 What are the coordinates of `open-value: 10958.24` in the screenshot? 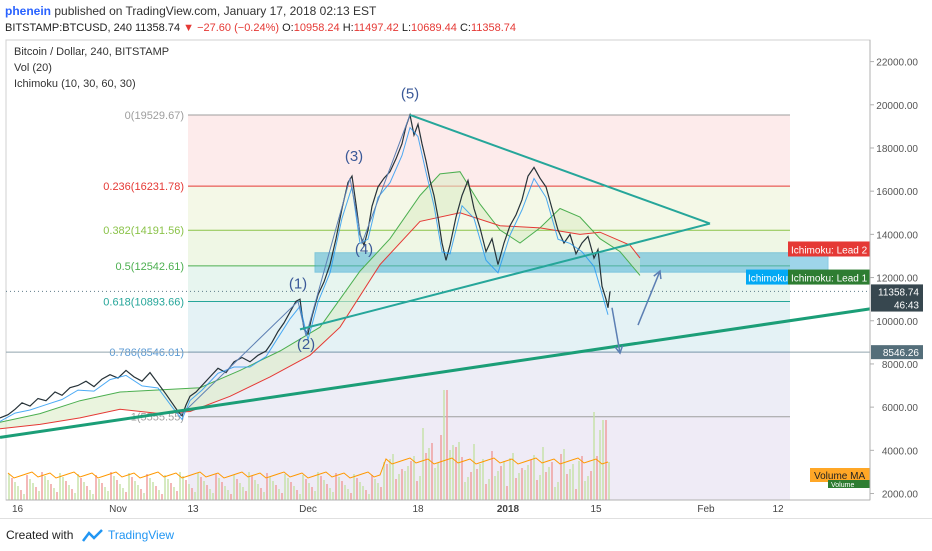 It's located at (316, 28).